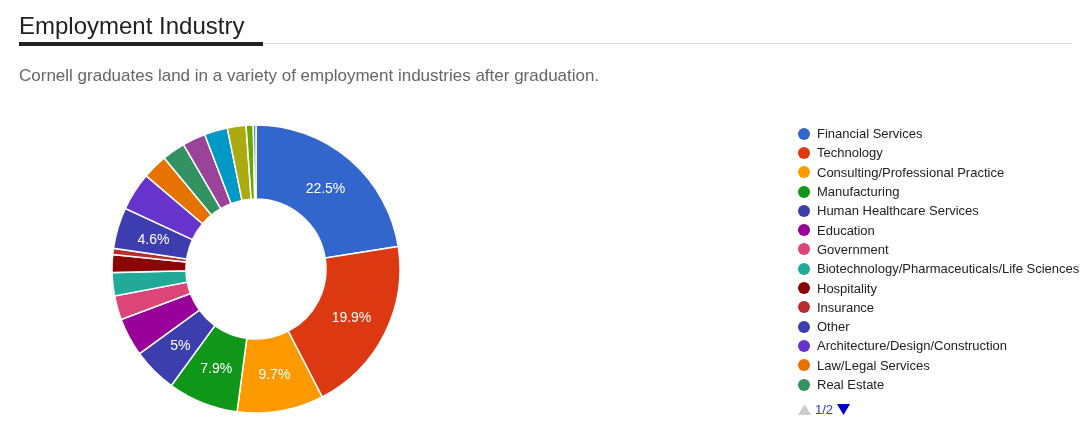 Image resolution: width=1080 pixels, height=446 pixels. I want to click on legend-label: Architecture/Design/Construction, so click(912, 346).